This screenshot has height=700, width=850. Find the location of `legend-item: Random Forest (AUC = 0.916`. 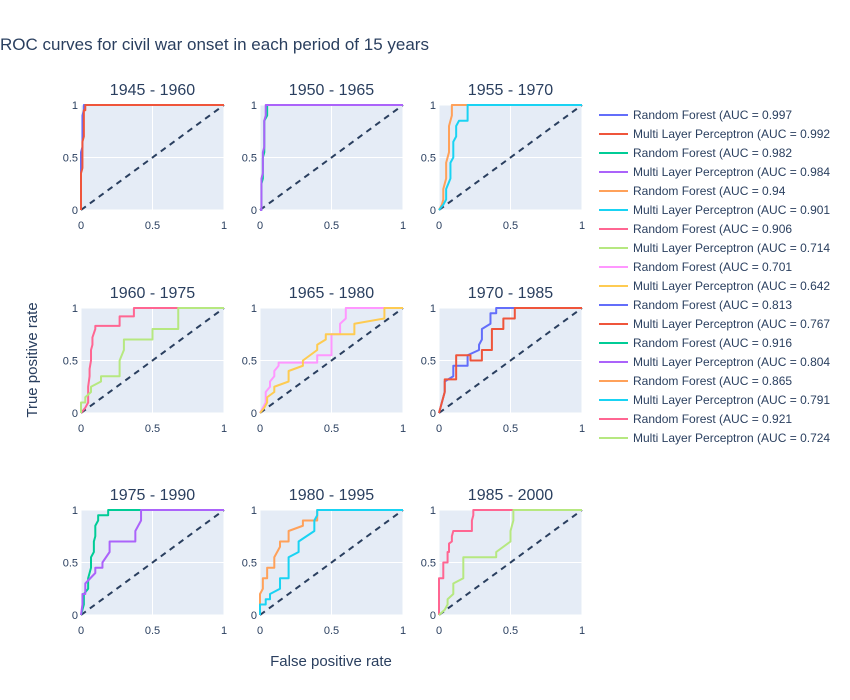

legend-item: Random Forest (AUC = 0.916 is located at coordinates (695, 343).